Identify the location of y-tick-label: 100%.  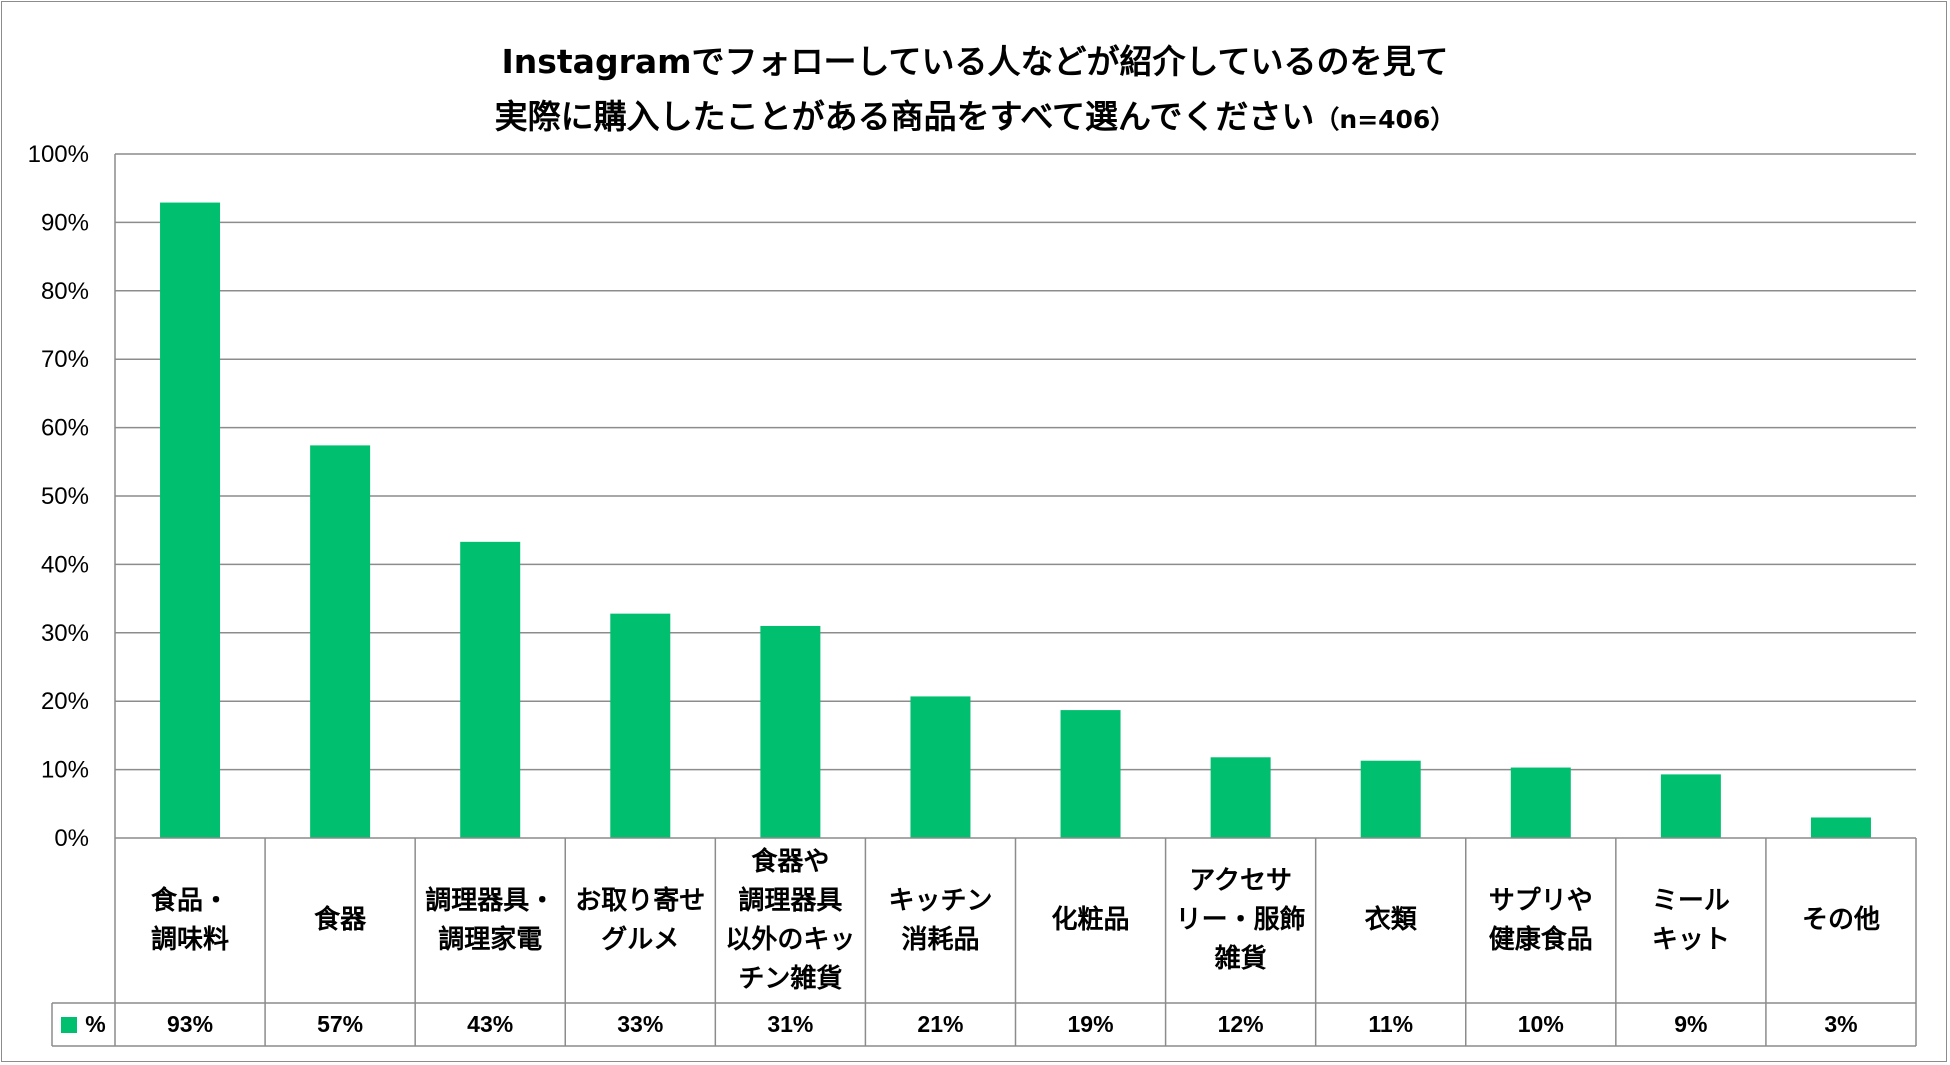
(58, 154).